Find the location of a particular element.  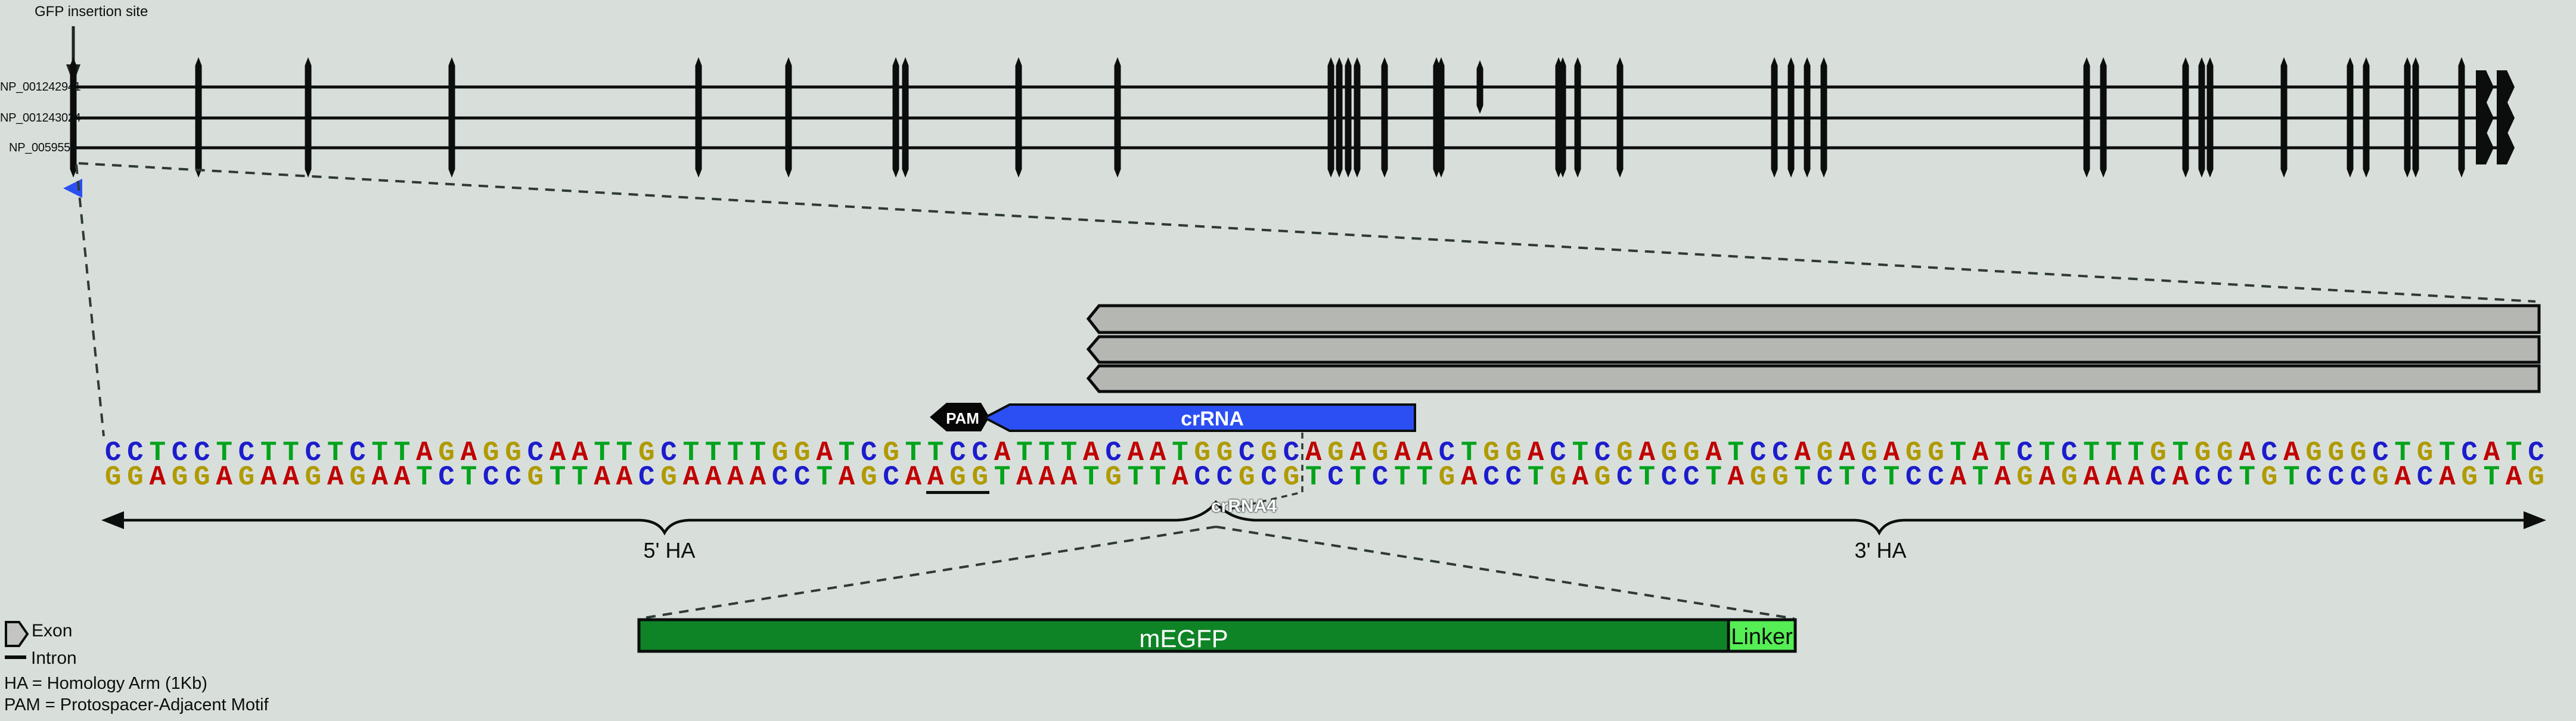

brace-left-arrowhead-icon is located at coordinates (113, 520).